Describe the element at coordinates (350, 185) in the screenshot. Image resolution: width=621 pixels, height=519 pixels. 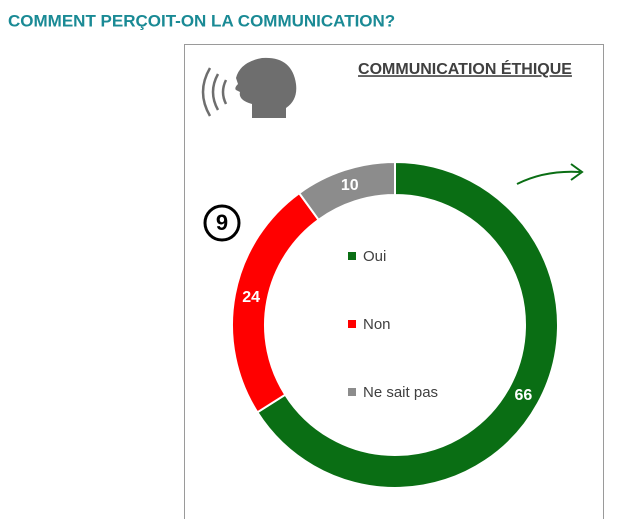
I see `value-label: 10` at that location.